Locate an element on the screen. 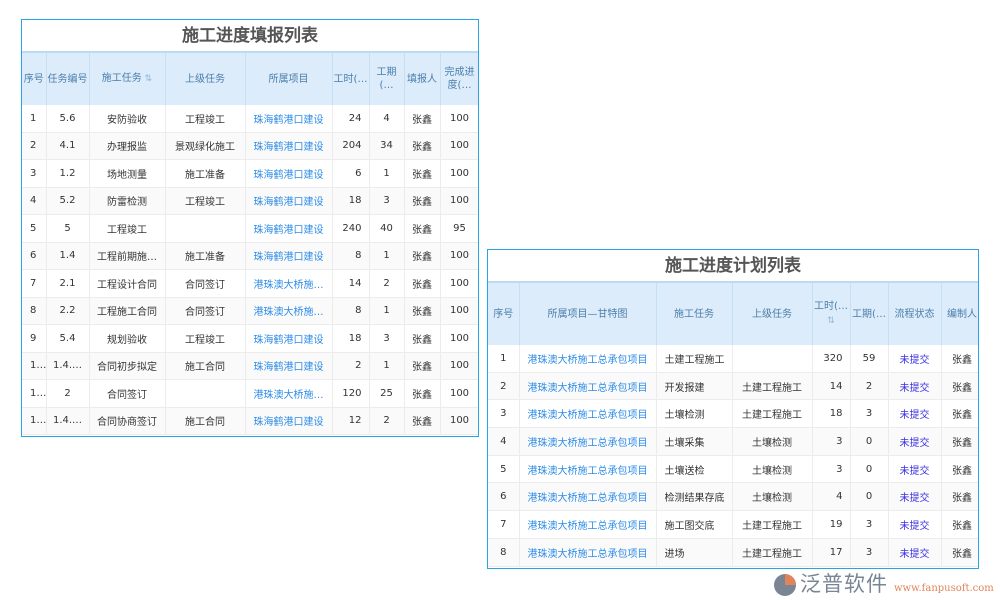  table-cell: 18 is located at coordinates (351, 338).